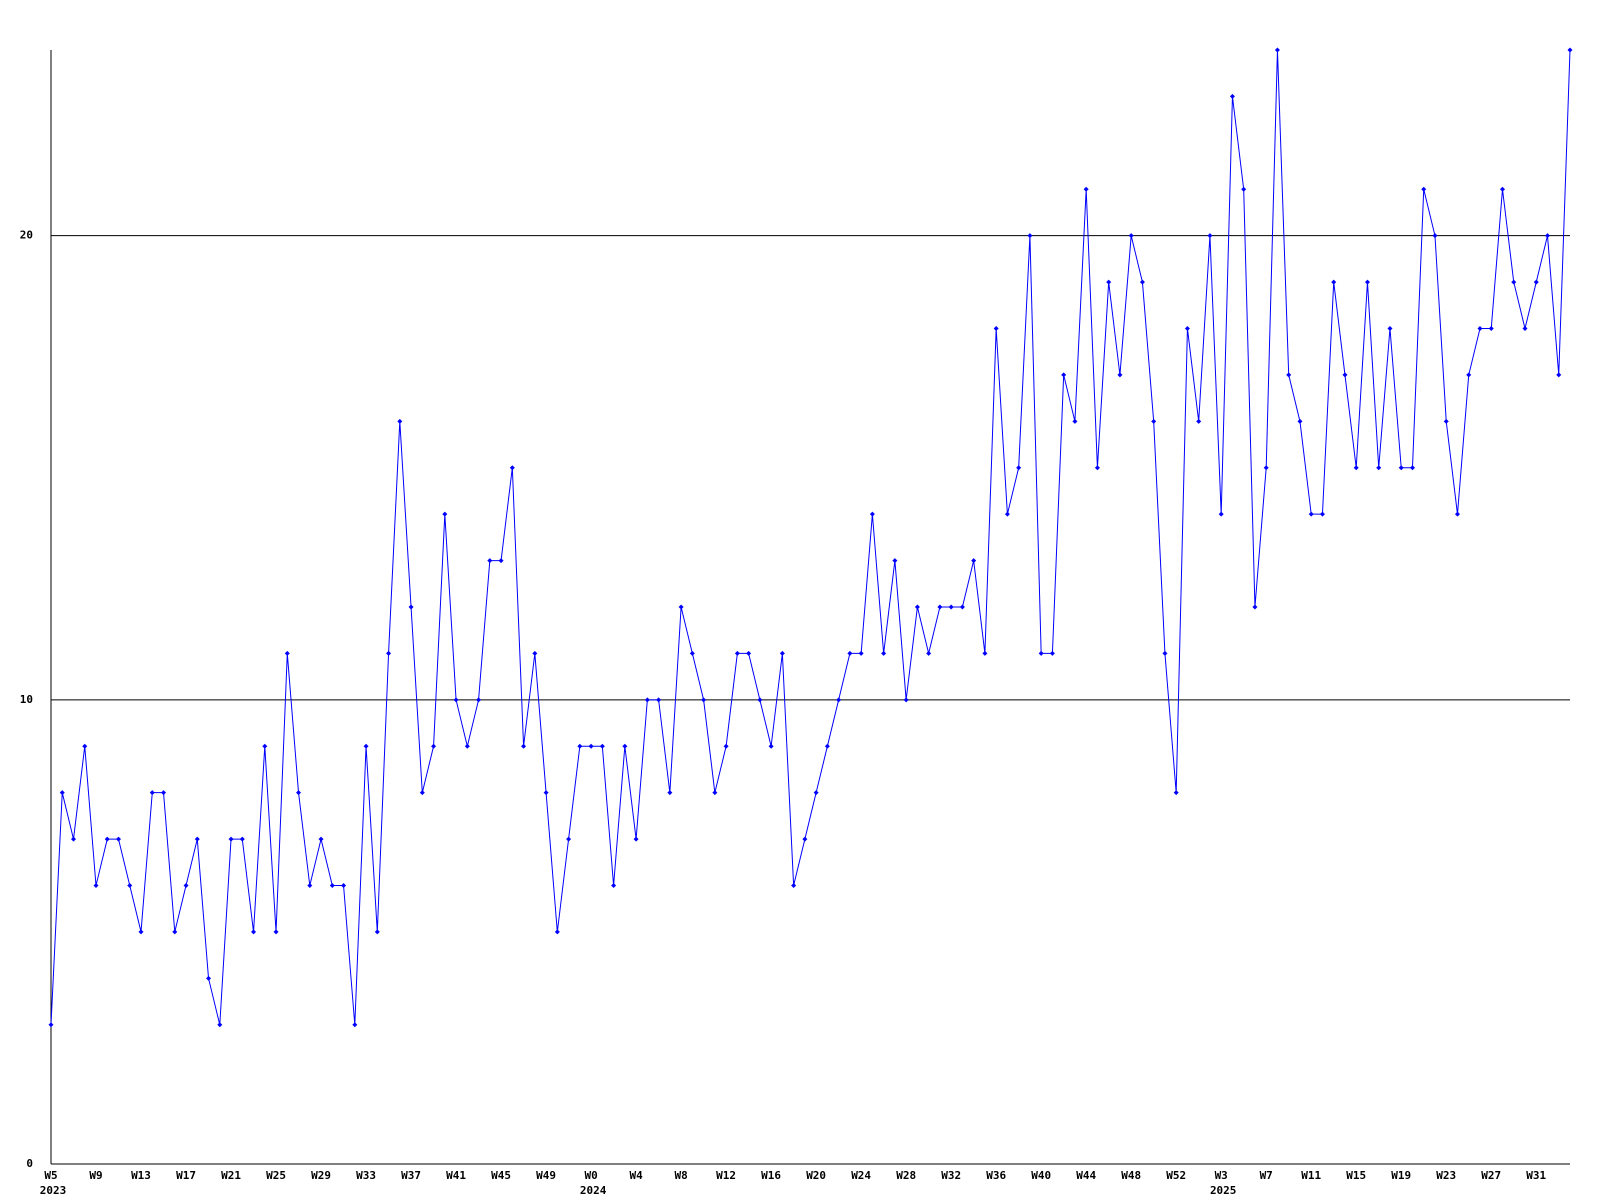  What do you see at coordinates (1446, 1175) in the screenshot?
I see `x-tick-label: W23` at bounding box center [1446, 1175].